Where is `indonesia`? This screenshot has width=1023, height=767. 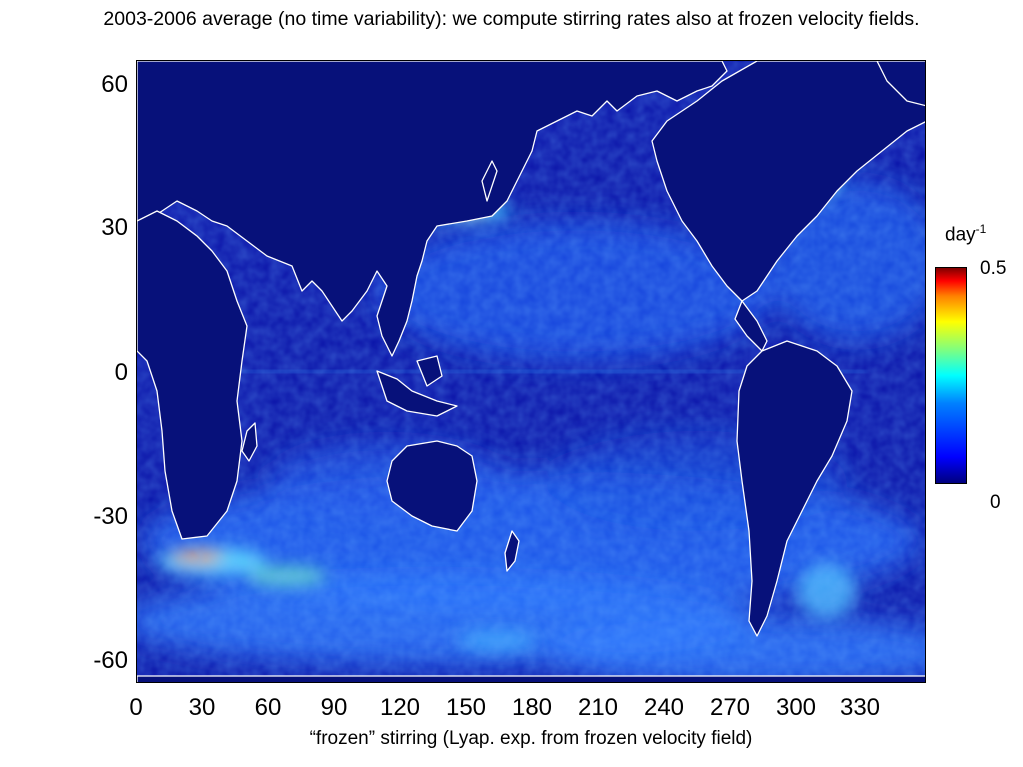 indonesia is located at coordinates (417, 393).